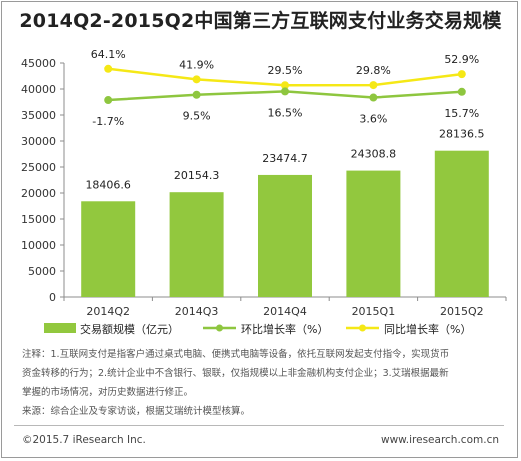 The image size is (521, 461). I want to click on legend-qoq-label: 环比增长率（%）, so click(284, 329).